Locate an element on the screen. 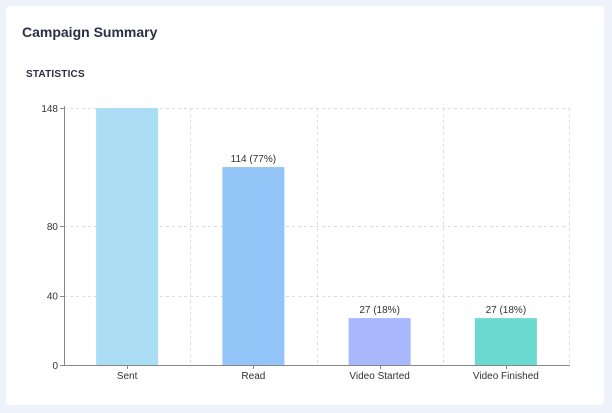  data-label-1: 114 (77%) is located at coordinates (253, 159).